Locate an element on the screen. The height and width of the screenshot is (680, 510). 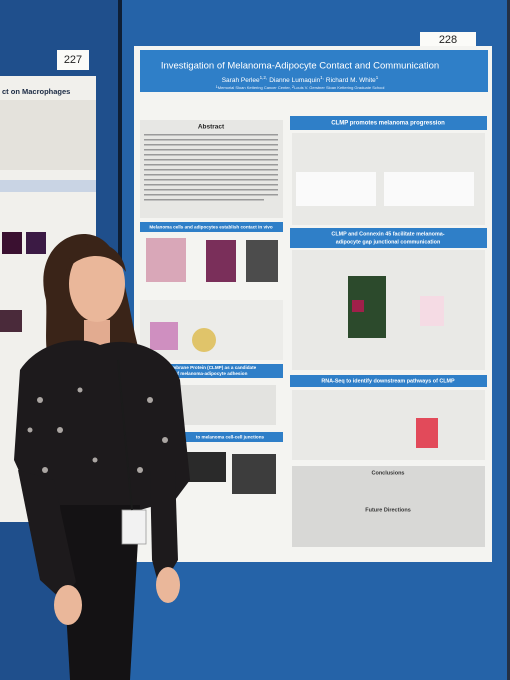
section-header: to melanoma cell-cell junctions is located at coordinates (230, 437).